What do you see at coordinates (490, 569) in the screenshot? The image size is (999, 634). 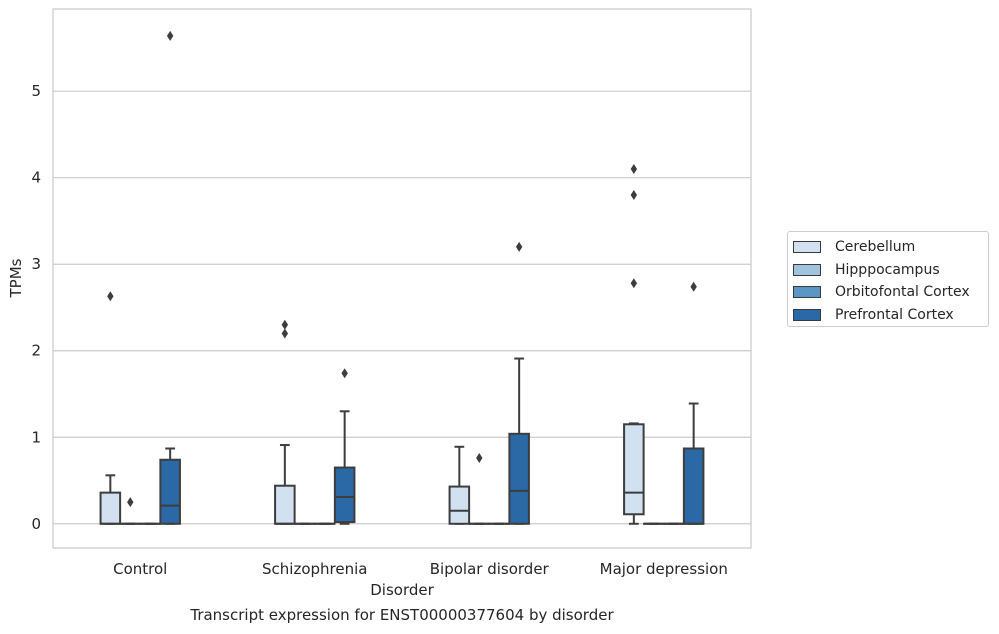 I see `x-tick-label: Bipolar disorder` at bounding box center [490, 569].